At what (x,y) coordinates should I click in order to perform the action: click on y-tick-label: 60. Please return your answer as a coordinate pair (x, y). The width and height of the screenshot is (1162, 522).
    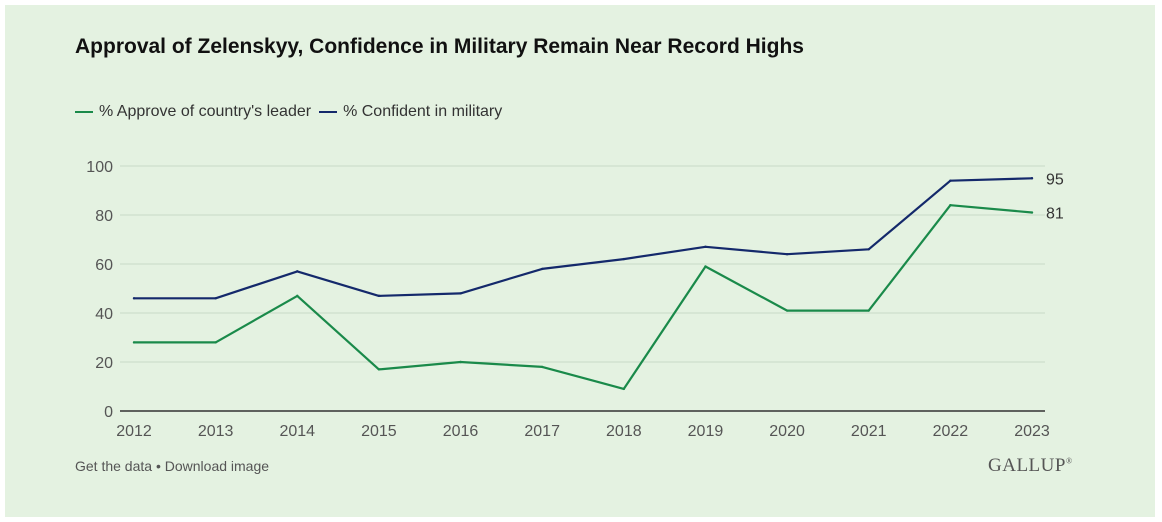
    Looking at the image, I should click on (104, 265).